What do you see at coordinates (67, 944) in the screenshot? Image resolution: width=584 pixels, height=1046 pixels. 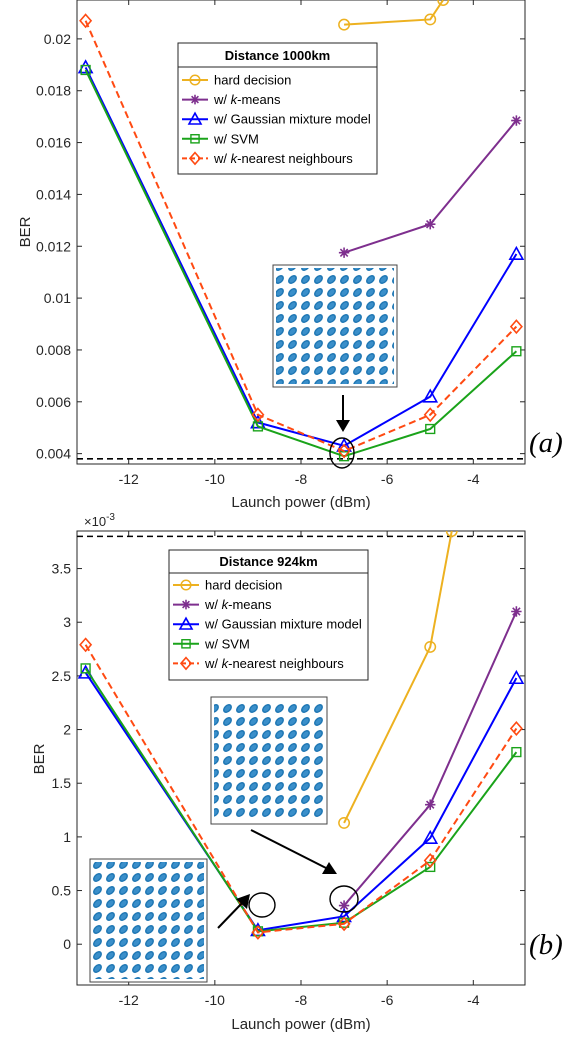 I see `y-tick-label: 0` at bounding box center [67, 944].